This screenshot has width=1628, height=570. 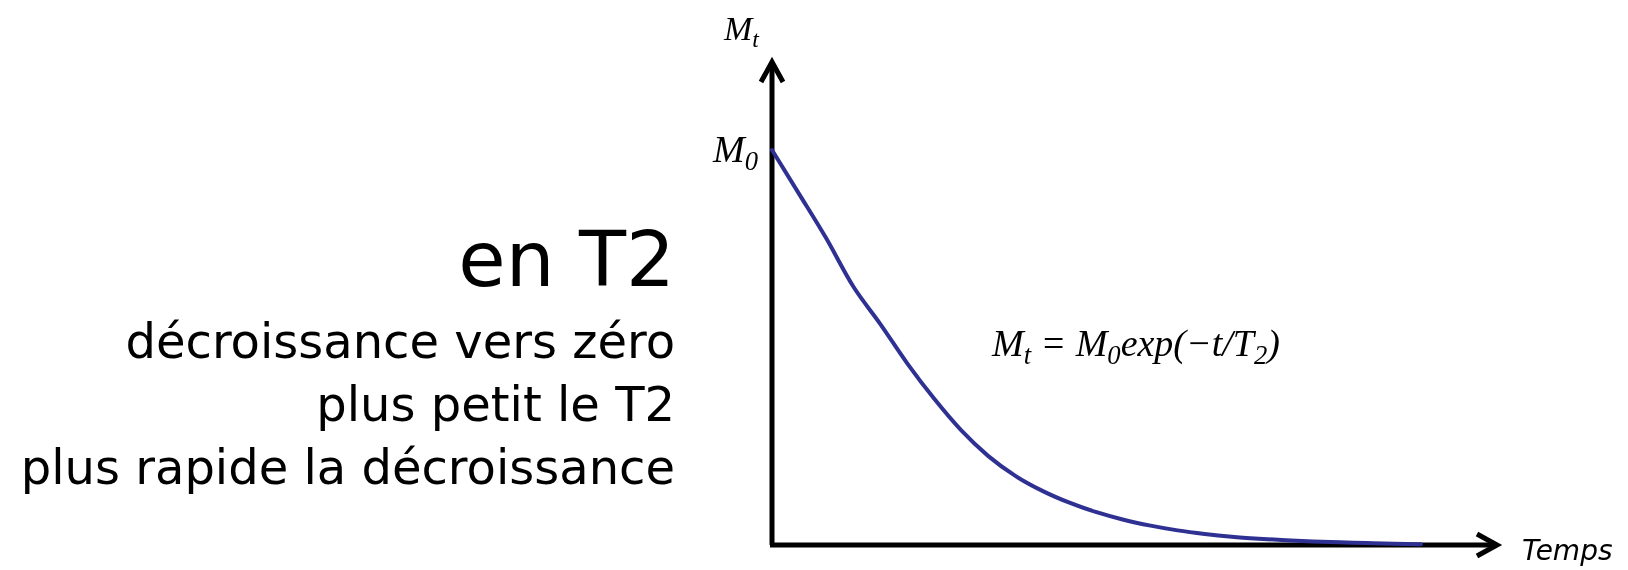 I want to click on text: en T2, so click(x=566, y=259).